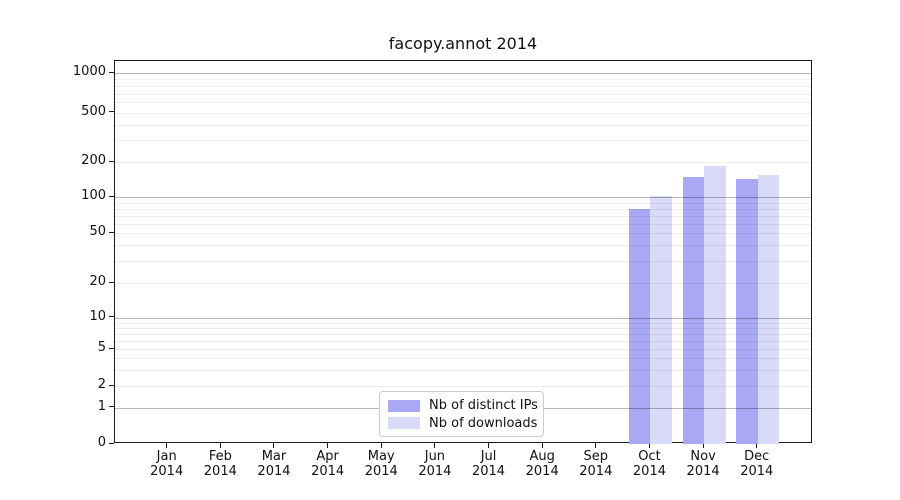 Image resolution: width=900 pixels, height=500 pixels. What do you see at coordinates (488, 464) in the screenshot?
I see `x-tick-label-jul: Jul 2014` at bounding box center [488, 464].